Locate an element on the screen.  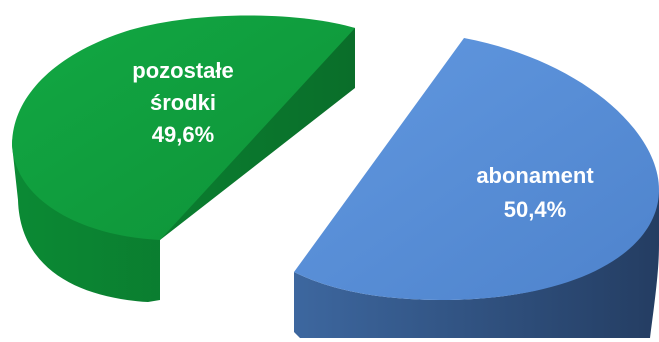
slice-pozostale-srodki-value: 49,6% is located at coordinates (183, 134).